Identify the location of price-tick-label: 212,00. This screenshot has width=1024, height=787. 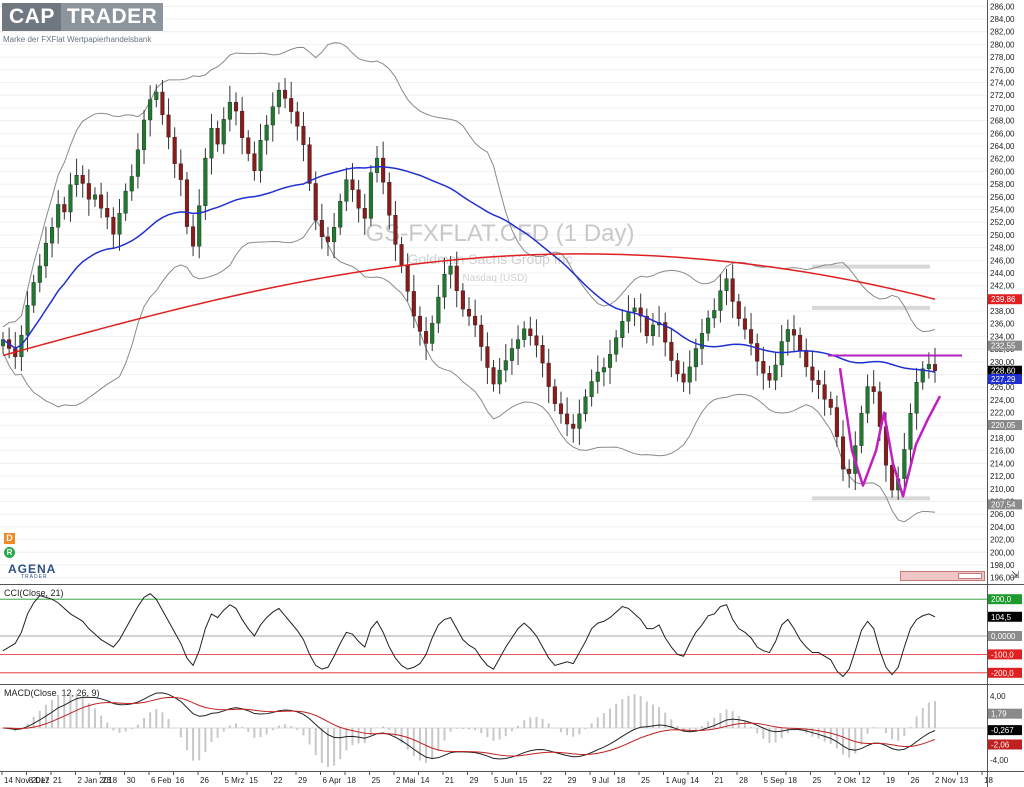
(1002, 476).